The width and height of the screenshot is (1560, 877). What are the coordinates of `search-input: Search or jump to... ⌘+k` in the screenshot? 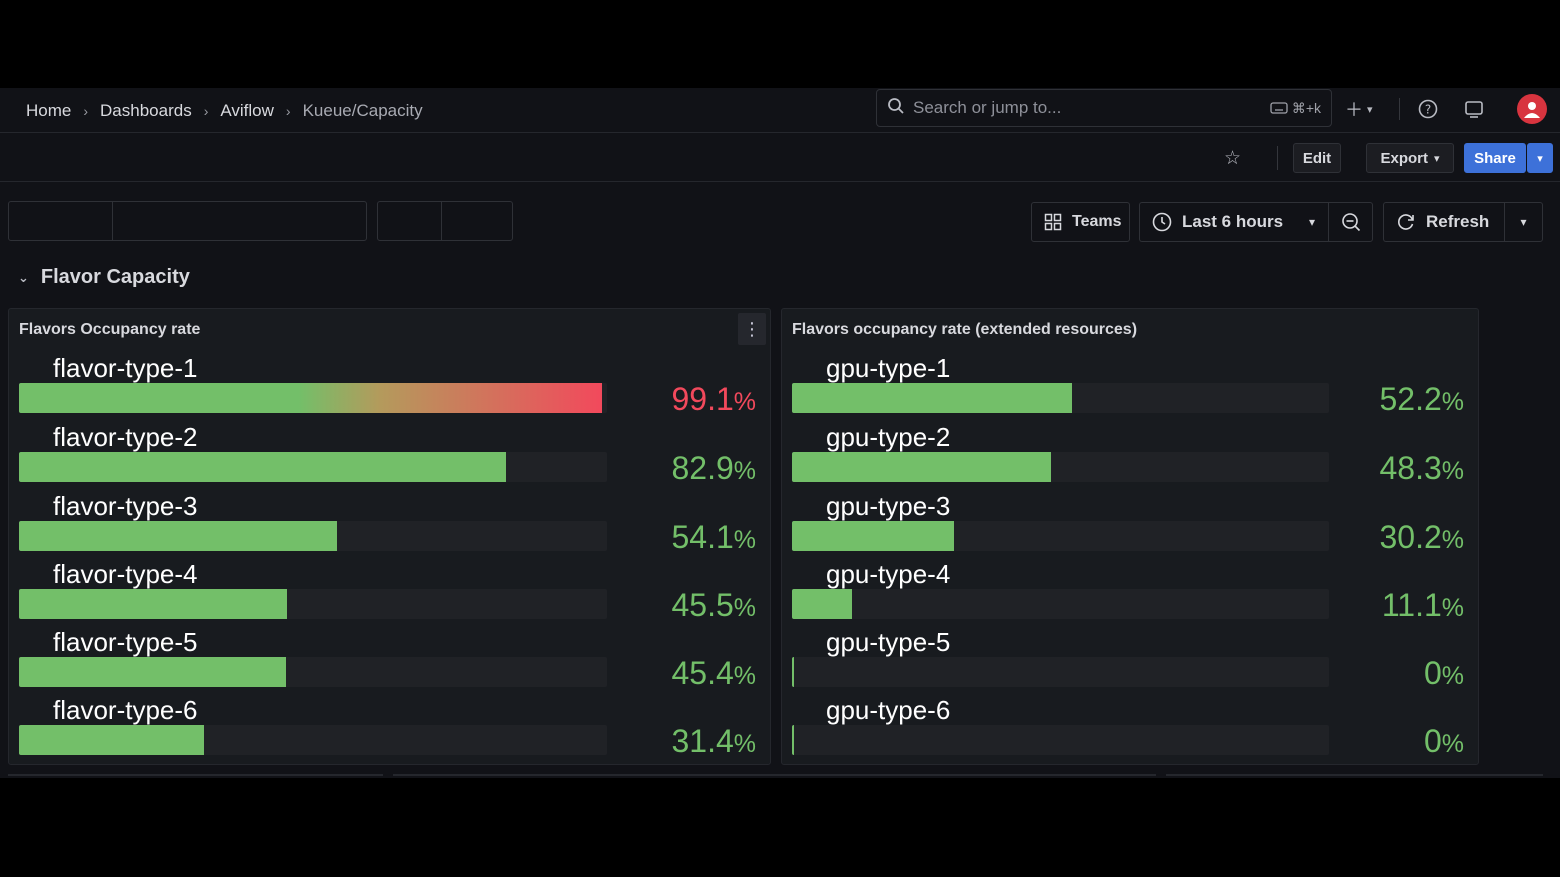 It's located at (1104, 108).